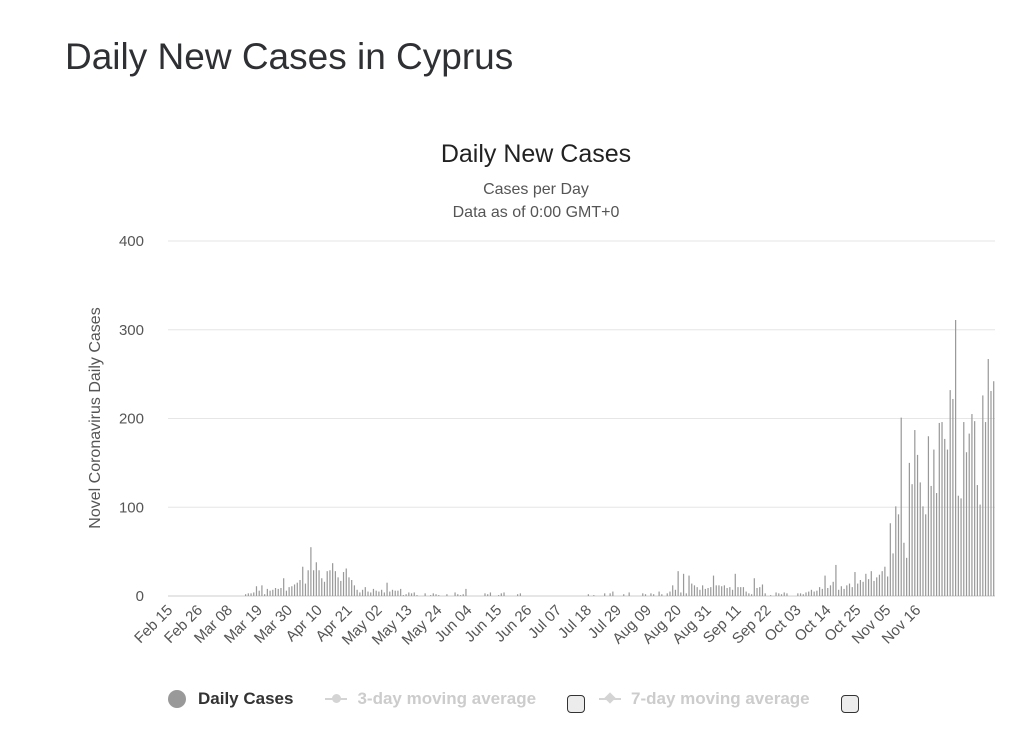  Describe the element at coordinates (849, 704) in the screenshot. I see `checkbox-7day-average` at that location.